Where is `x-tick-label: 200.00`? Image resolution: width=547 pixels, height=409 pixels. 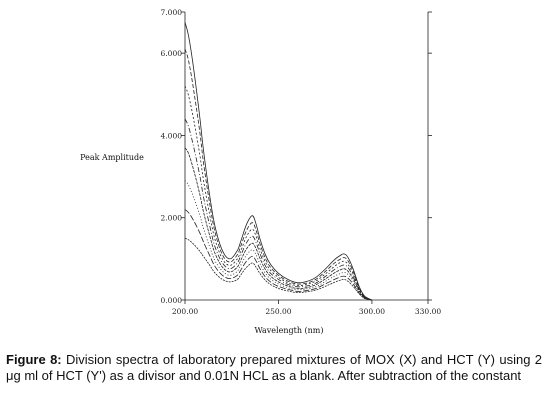
x-tick-label: 200.00 is located at coordinates (185, 311).